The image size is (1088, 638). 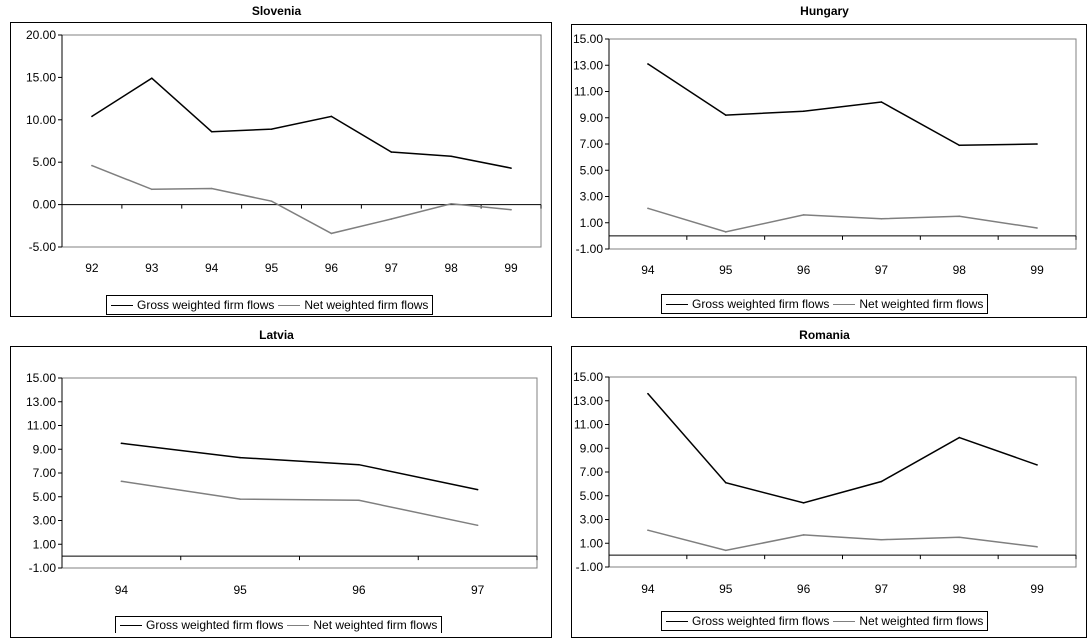 What do you see at coordinates (41, 35) in the screenshot?
I see `y-tick-label: 20.00` at bounding box center [41, 35].